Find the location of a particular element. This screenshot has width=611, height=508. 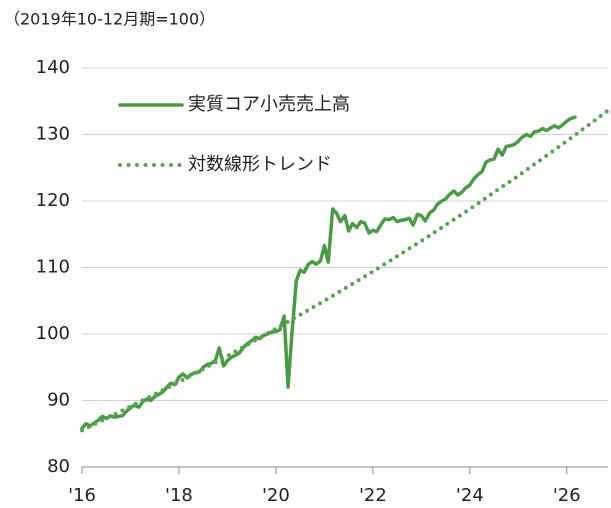

y-tick-label: 130 is located at coordinates (53, 134).